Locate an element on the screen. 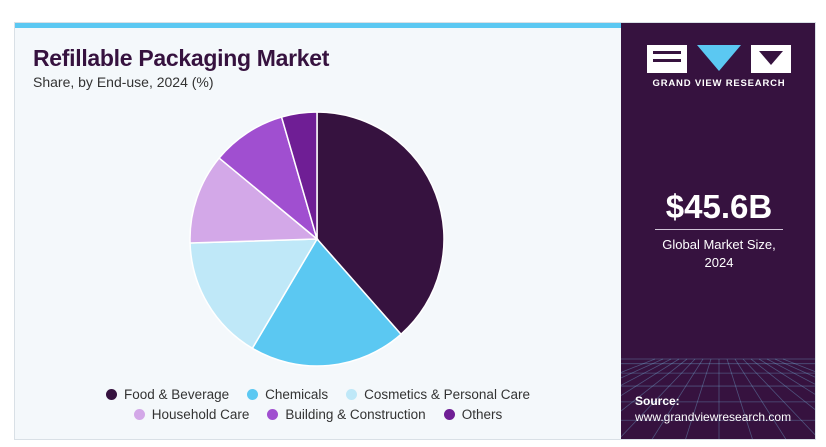 Image resolution: width=826 pixels, height=447 pixels. legend-item: Chemicals is located at coordinates (287, 394).